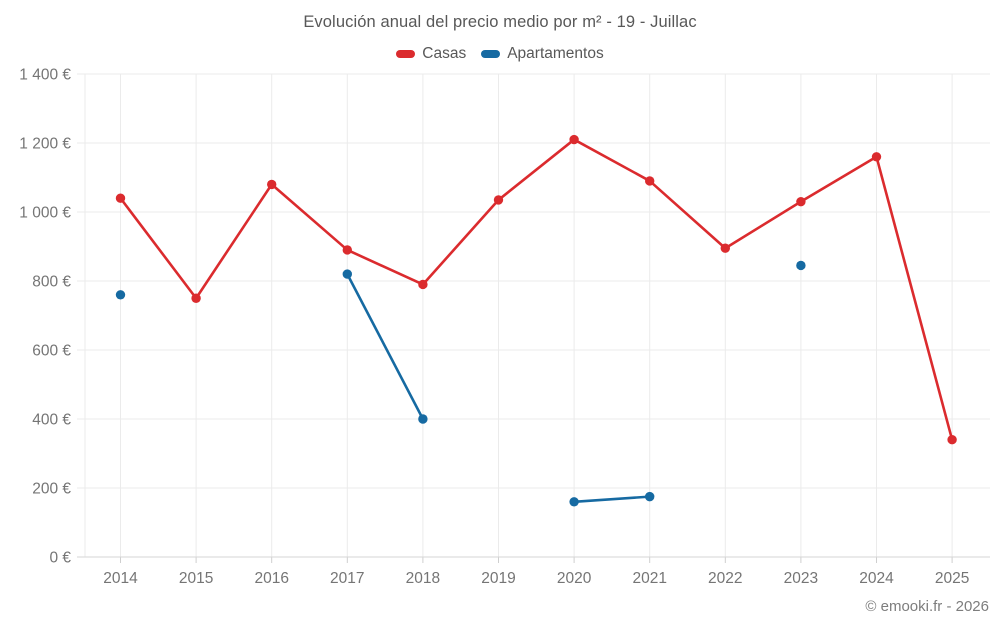  Describe the element at coordinates (60, 558) in the screenshot. I see `y-axis-tick-label: 0 €` at that location.